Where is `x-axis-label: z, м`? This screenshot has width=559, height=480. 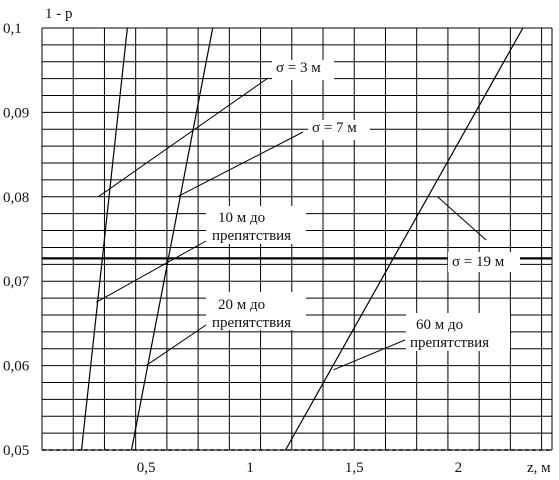
x-axis-label: z, м is located at coordinates (539, 468).